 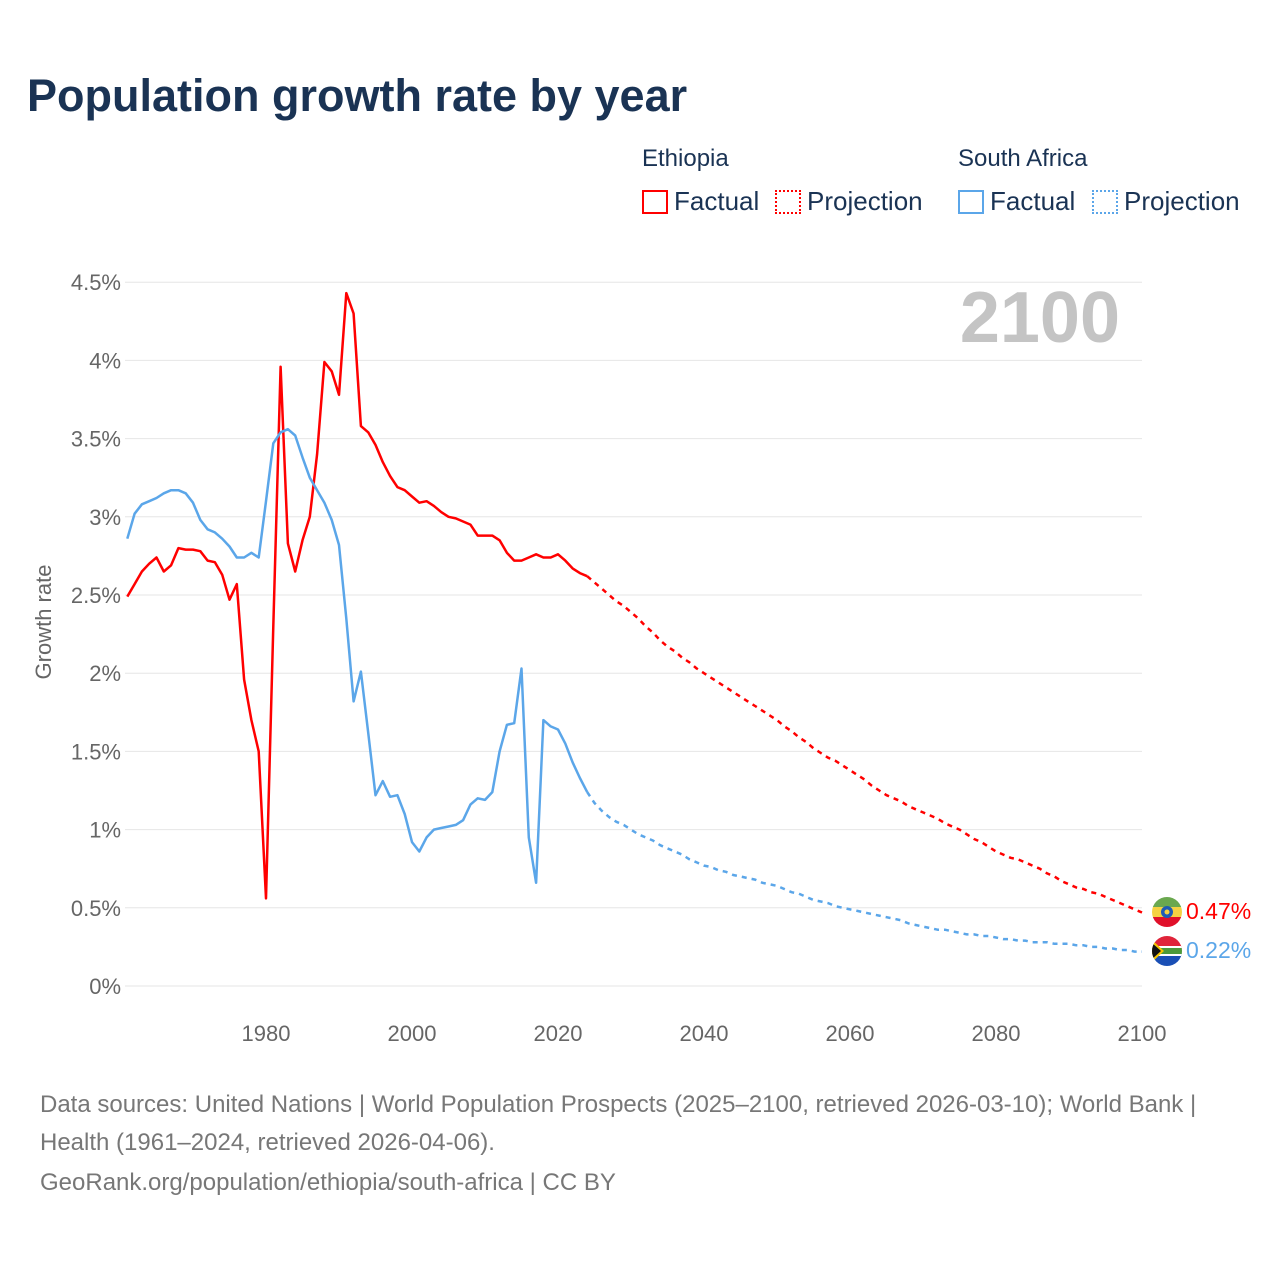 I want to click on chart-title: Population growth rate by year, so click(x=357, y=95).